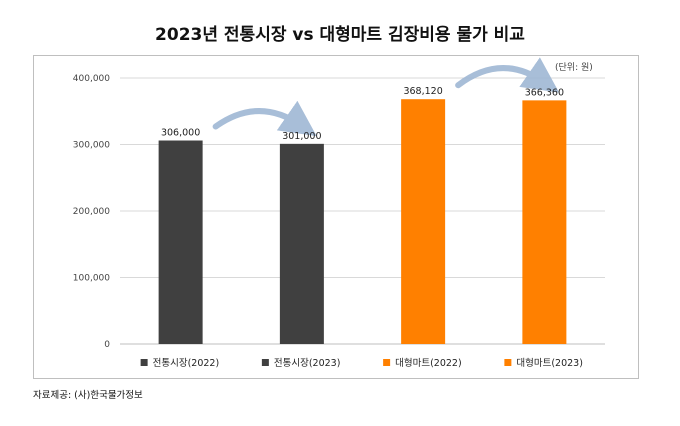 The height and width of the screenshot is (426, 680). What do you see at coordinates (307, 363) in the screenshot?
I see `legend-label: 전통시장(2023)` at bounding box center [307, 363].